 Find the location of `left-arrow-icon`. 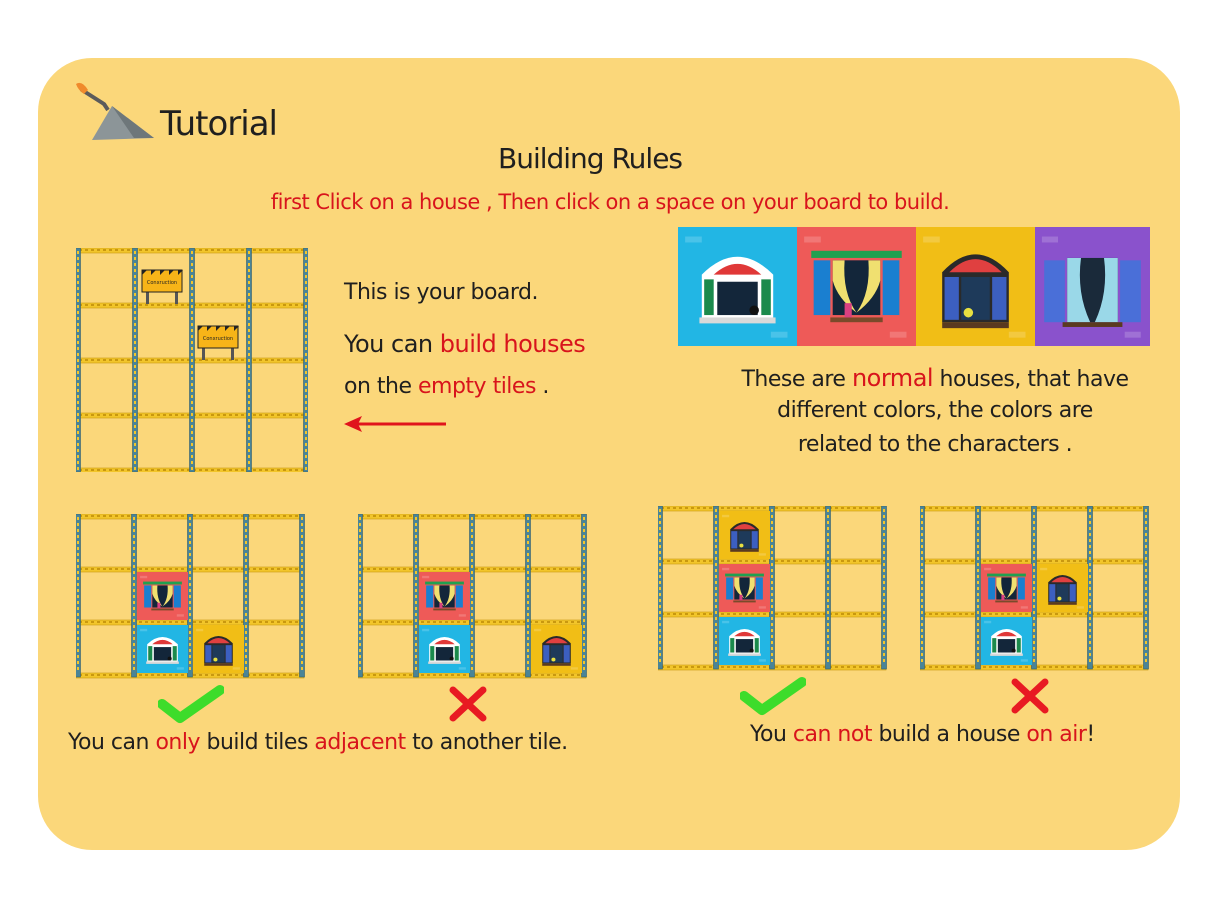

left-arrow-icon is located at coordinates (395, 424).